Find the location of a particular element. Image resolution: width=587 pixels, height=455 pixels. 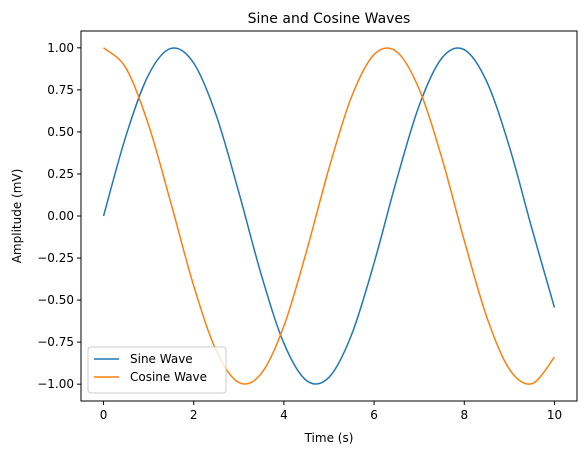

legend-label: Sine Wave is located at coordinates (161, 359).